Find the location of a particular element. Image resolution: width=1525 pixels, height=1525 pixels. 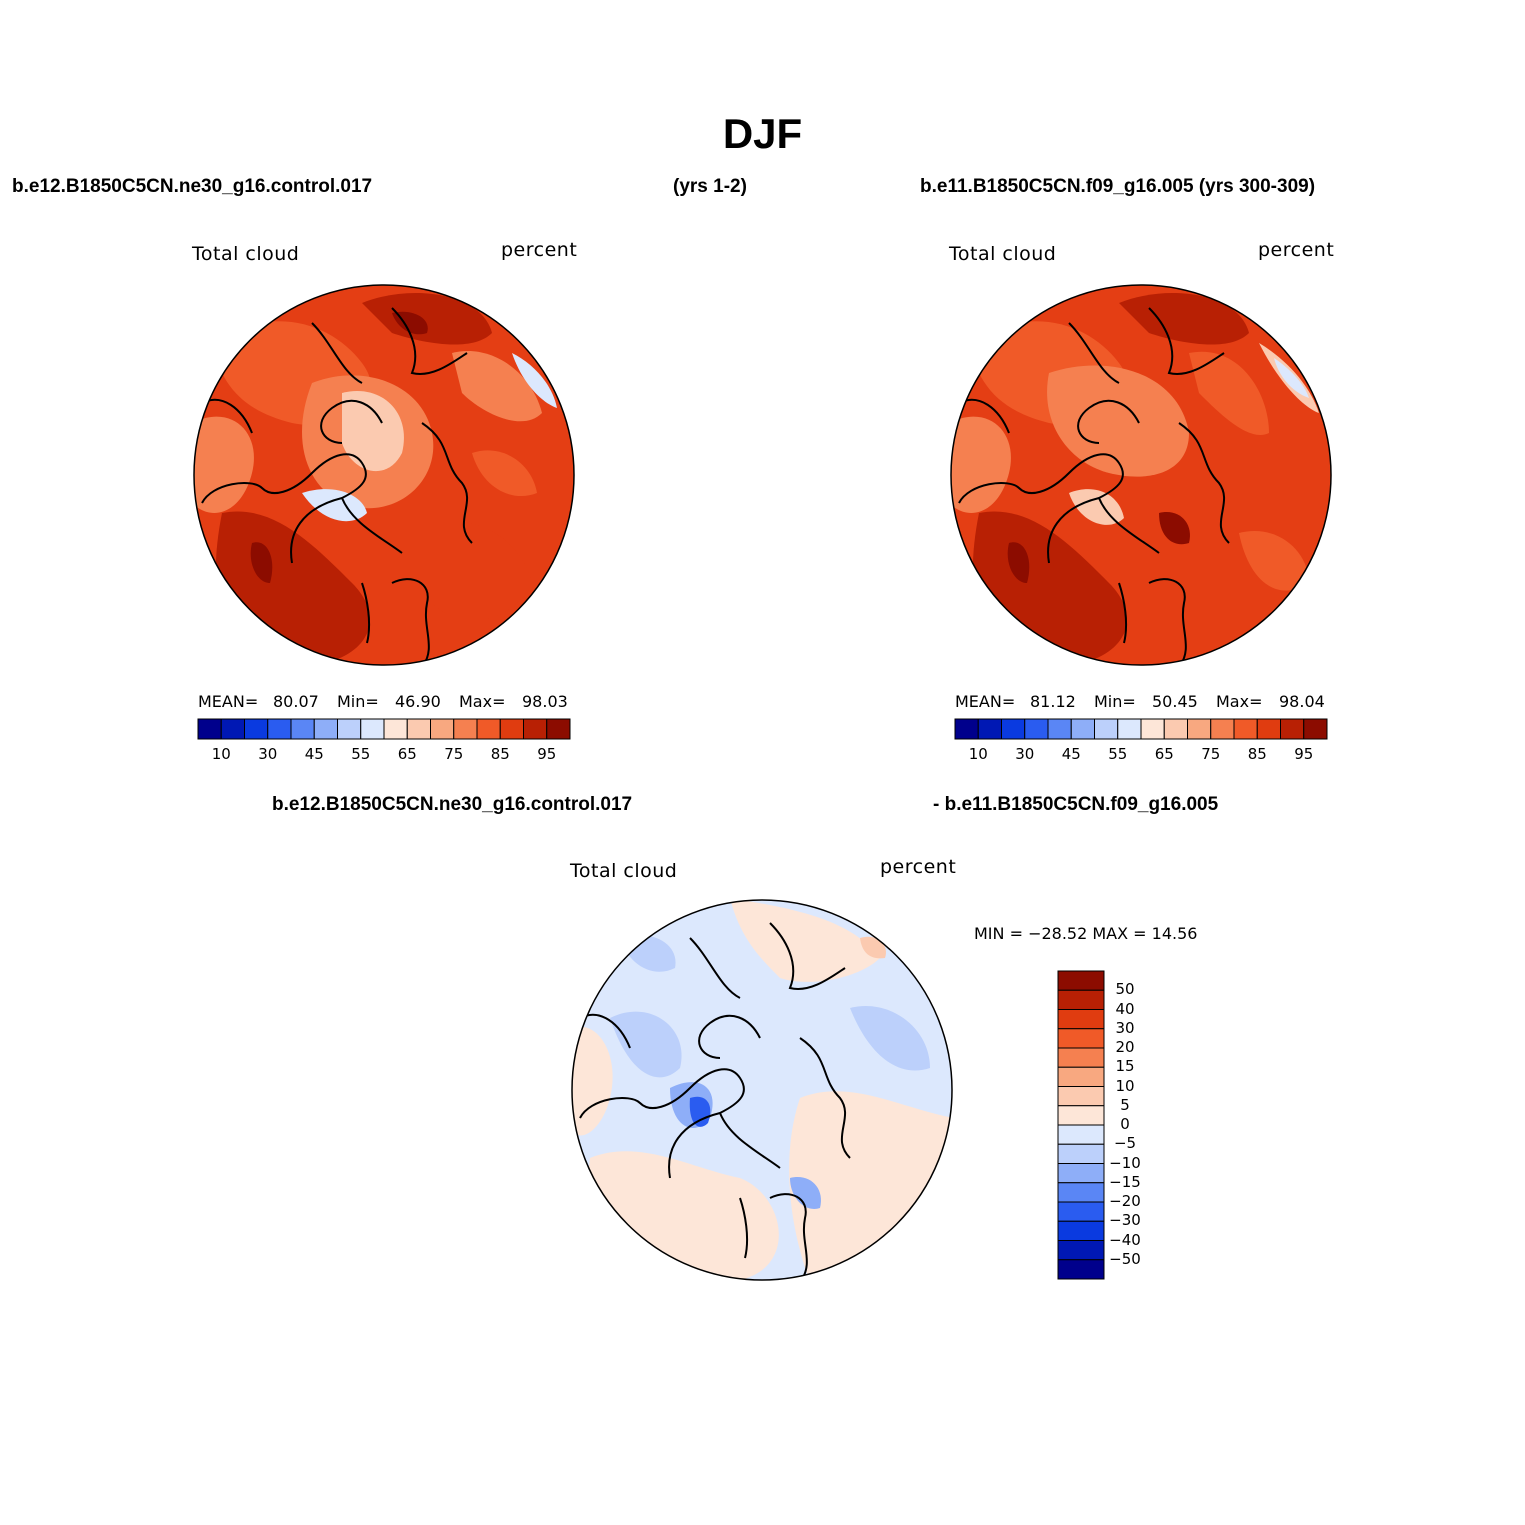

diff-left-title: b.e12.B1850C5CN.ne30_g16.control.017 is located at coordinates (452, 804).